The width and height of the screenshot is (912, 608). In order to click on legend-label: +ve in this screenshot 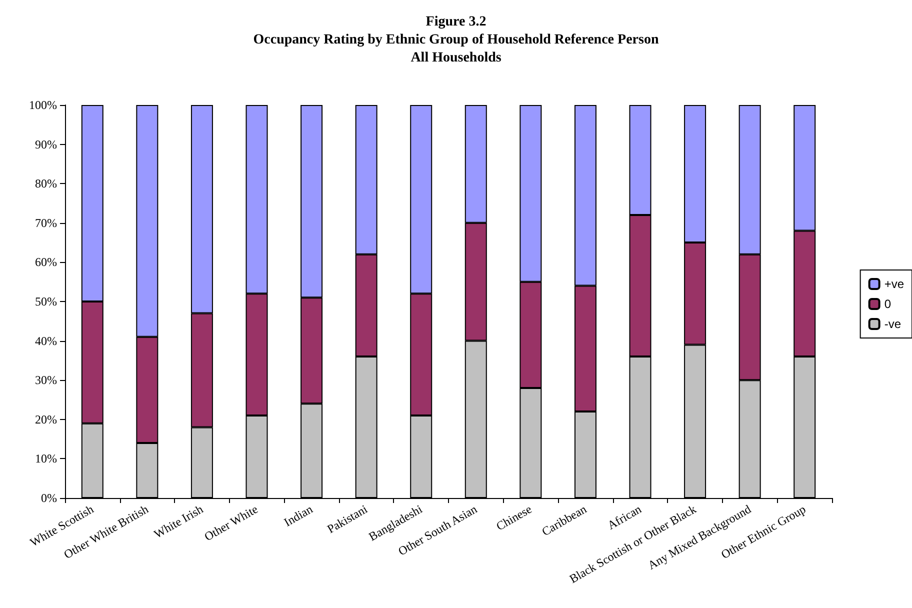, I will do `click(894, 284)`.